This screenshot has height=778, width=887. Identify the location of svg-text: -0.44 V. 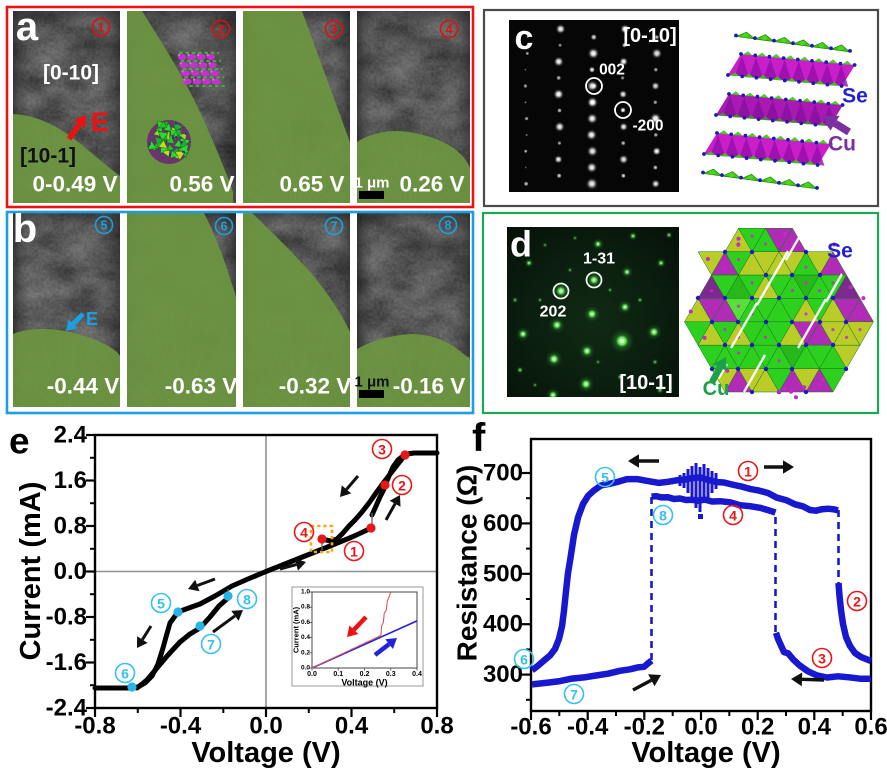
(83, 386).